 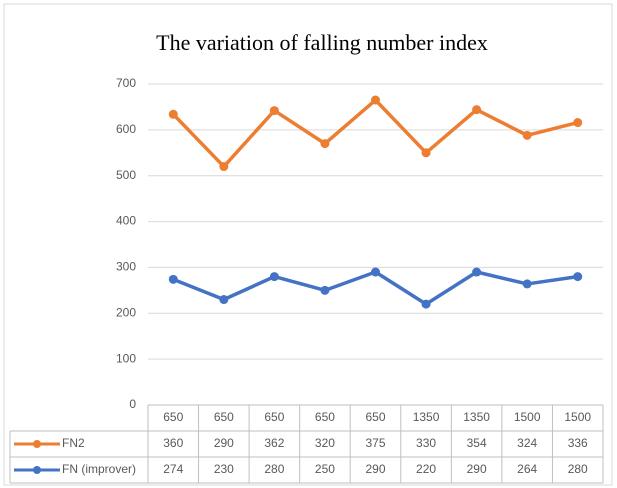 What do you see at coordinates (527, 469) in the screenshot?
I see `table-value: 264` at bounding box center [527, 469].